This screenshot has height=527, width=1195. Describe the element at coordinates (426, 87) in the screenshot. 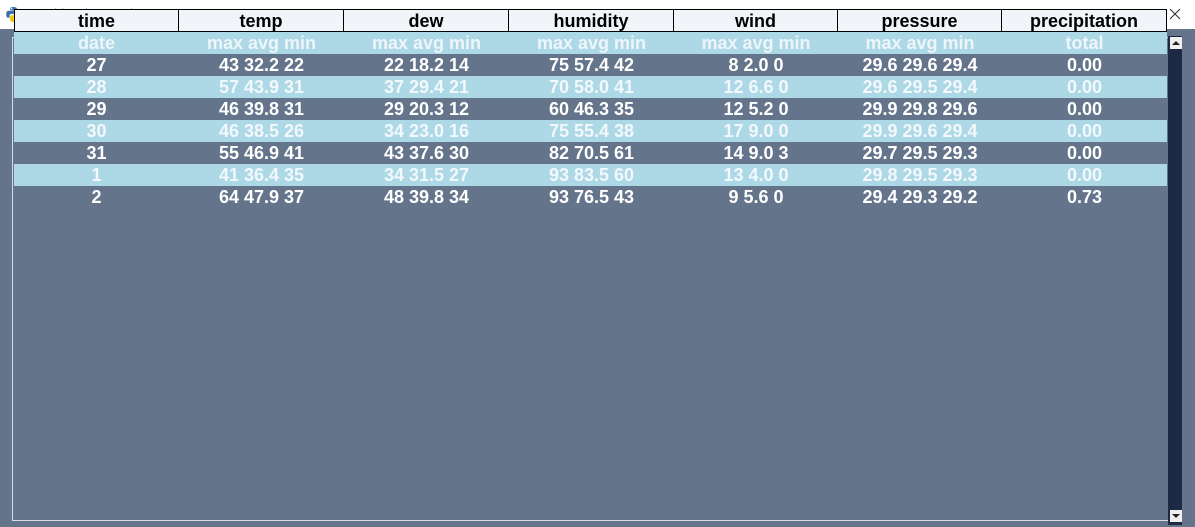

I see `table-cell: 37 29.4 21` at that location.